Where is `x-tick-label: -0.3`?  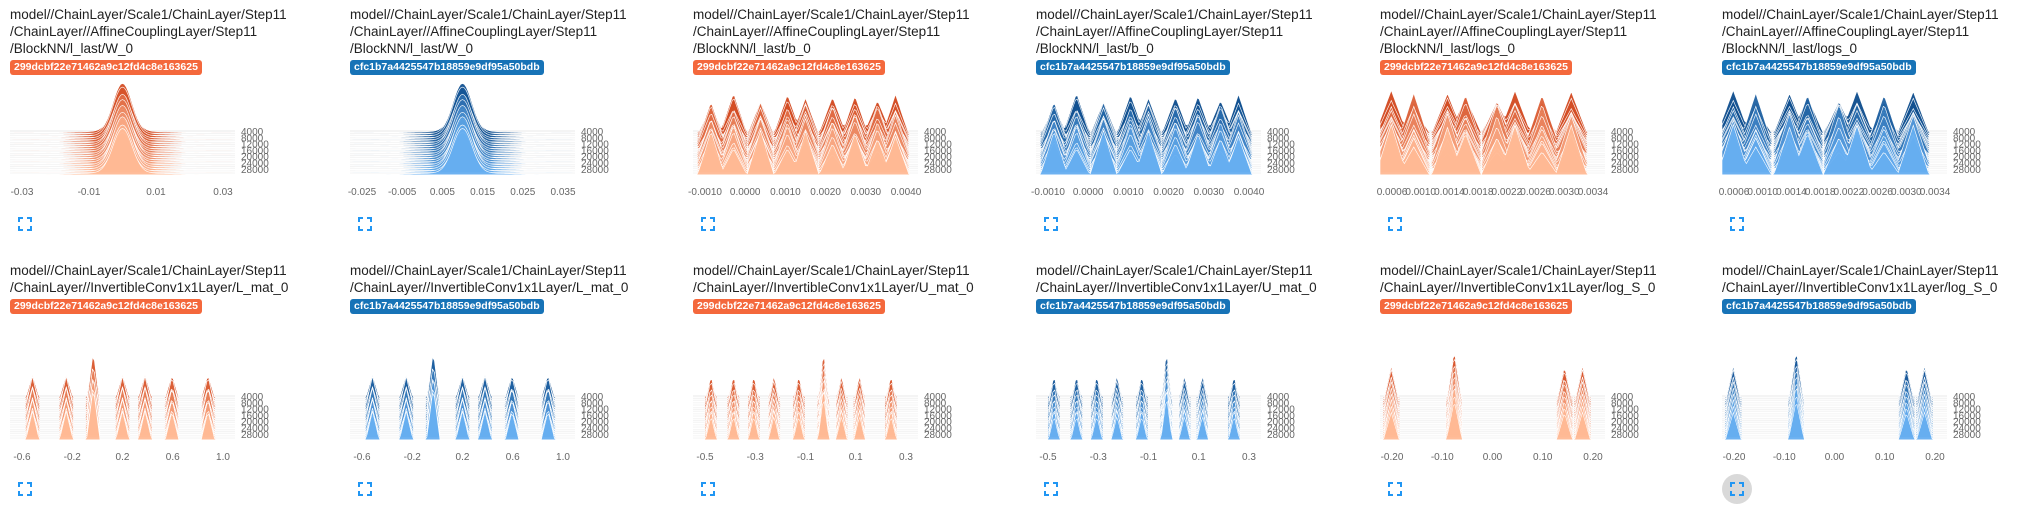 x-tick-label: -0.3 is located at coordinates (1099, 457).